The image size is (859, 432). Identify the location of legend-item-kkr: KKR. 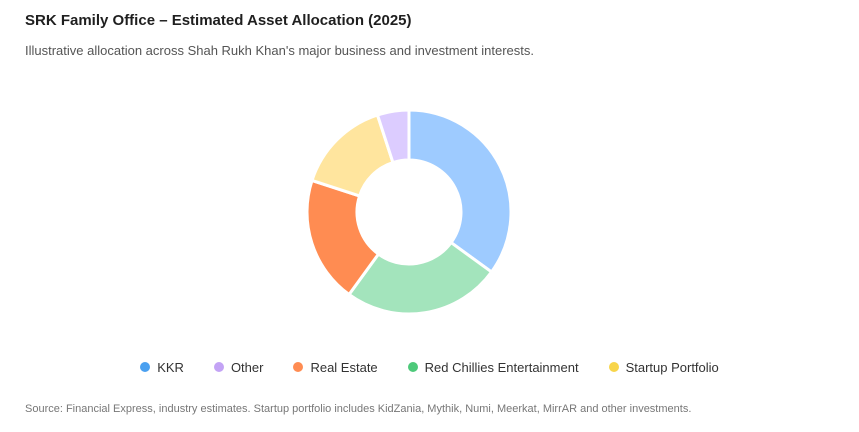
(162, 367).